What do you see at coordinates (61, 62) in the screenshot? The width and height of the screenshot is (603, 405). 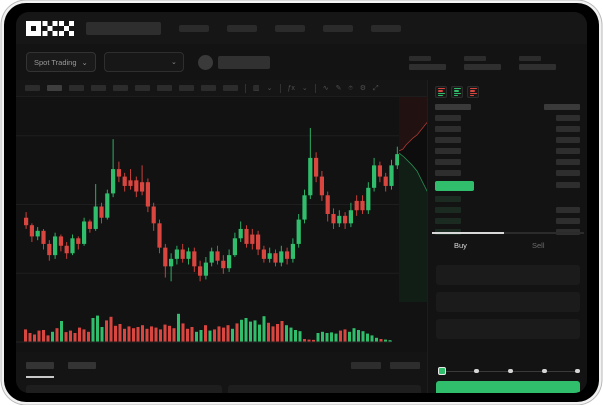 I see `spot-trading-dropdown: Spot Trading ⌄` at bounding box center [61, 62].